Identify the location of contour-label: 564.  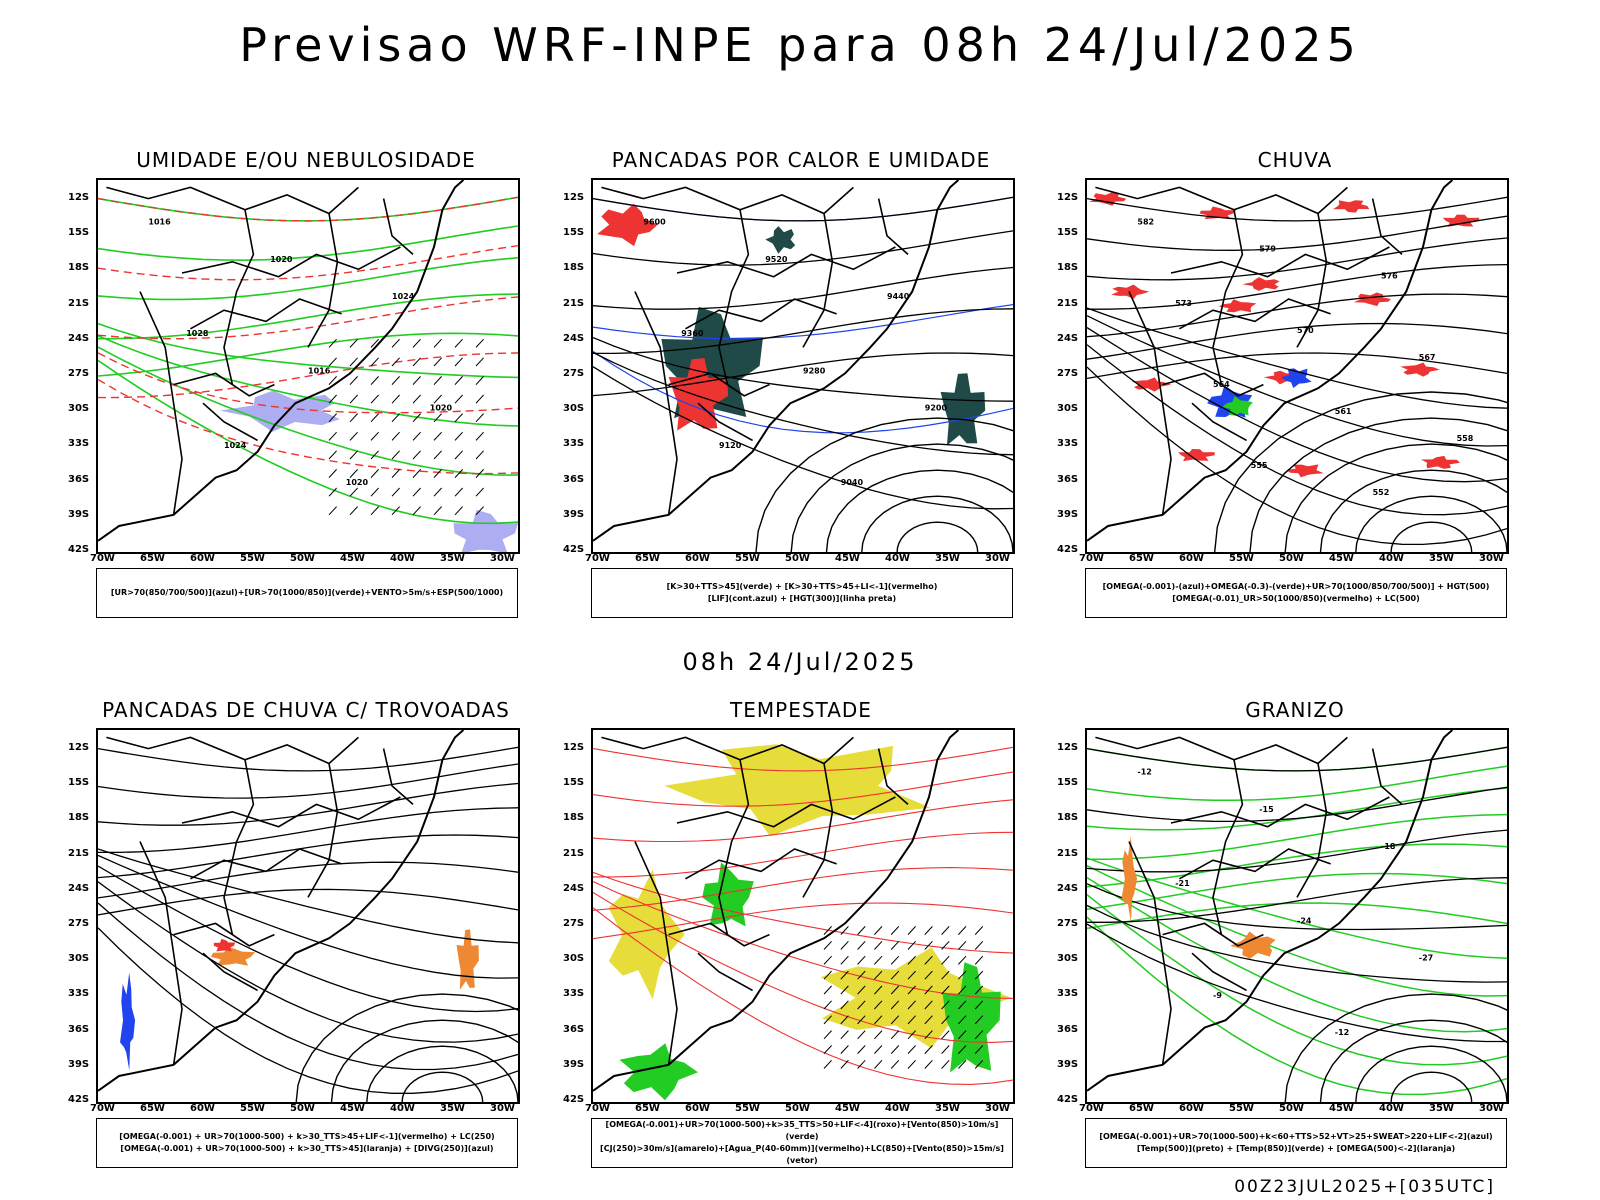
(1221, 384).